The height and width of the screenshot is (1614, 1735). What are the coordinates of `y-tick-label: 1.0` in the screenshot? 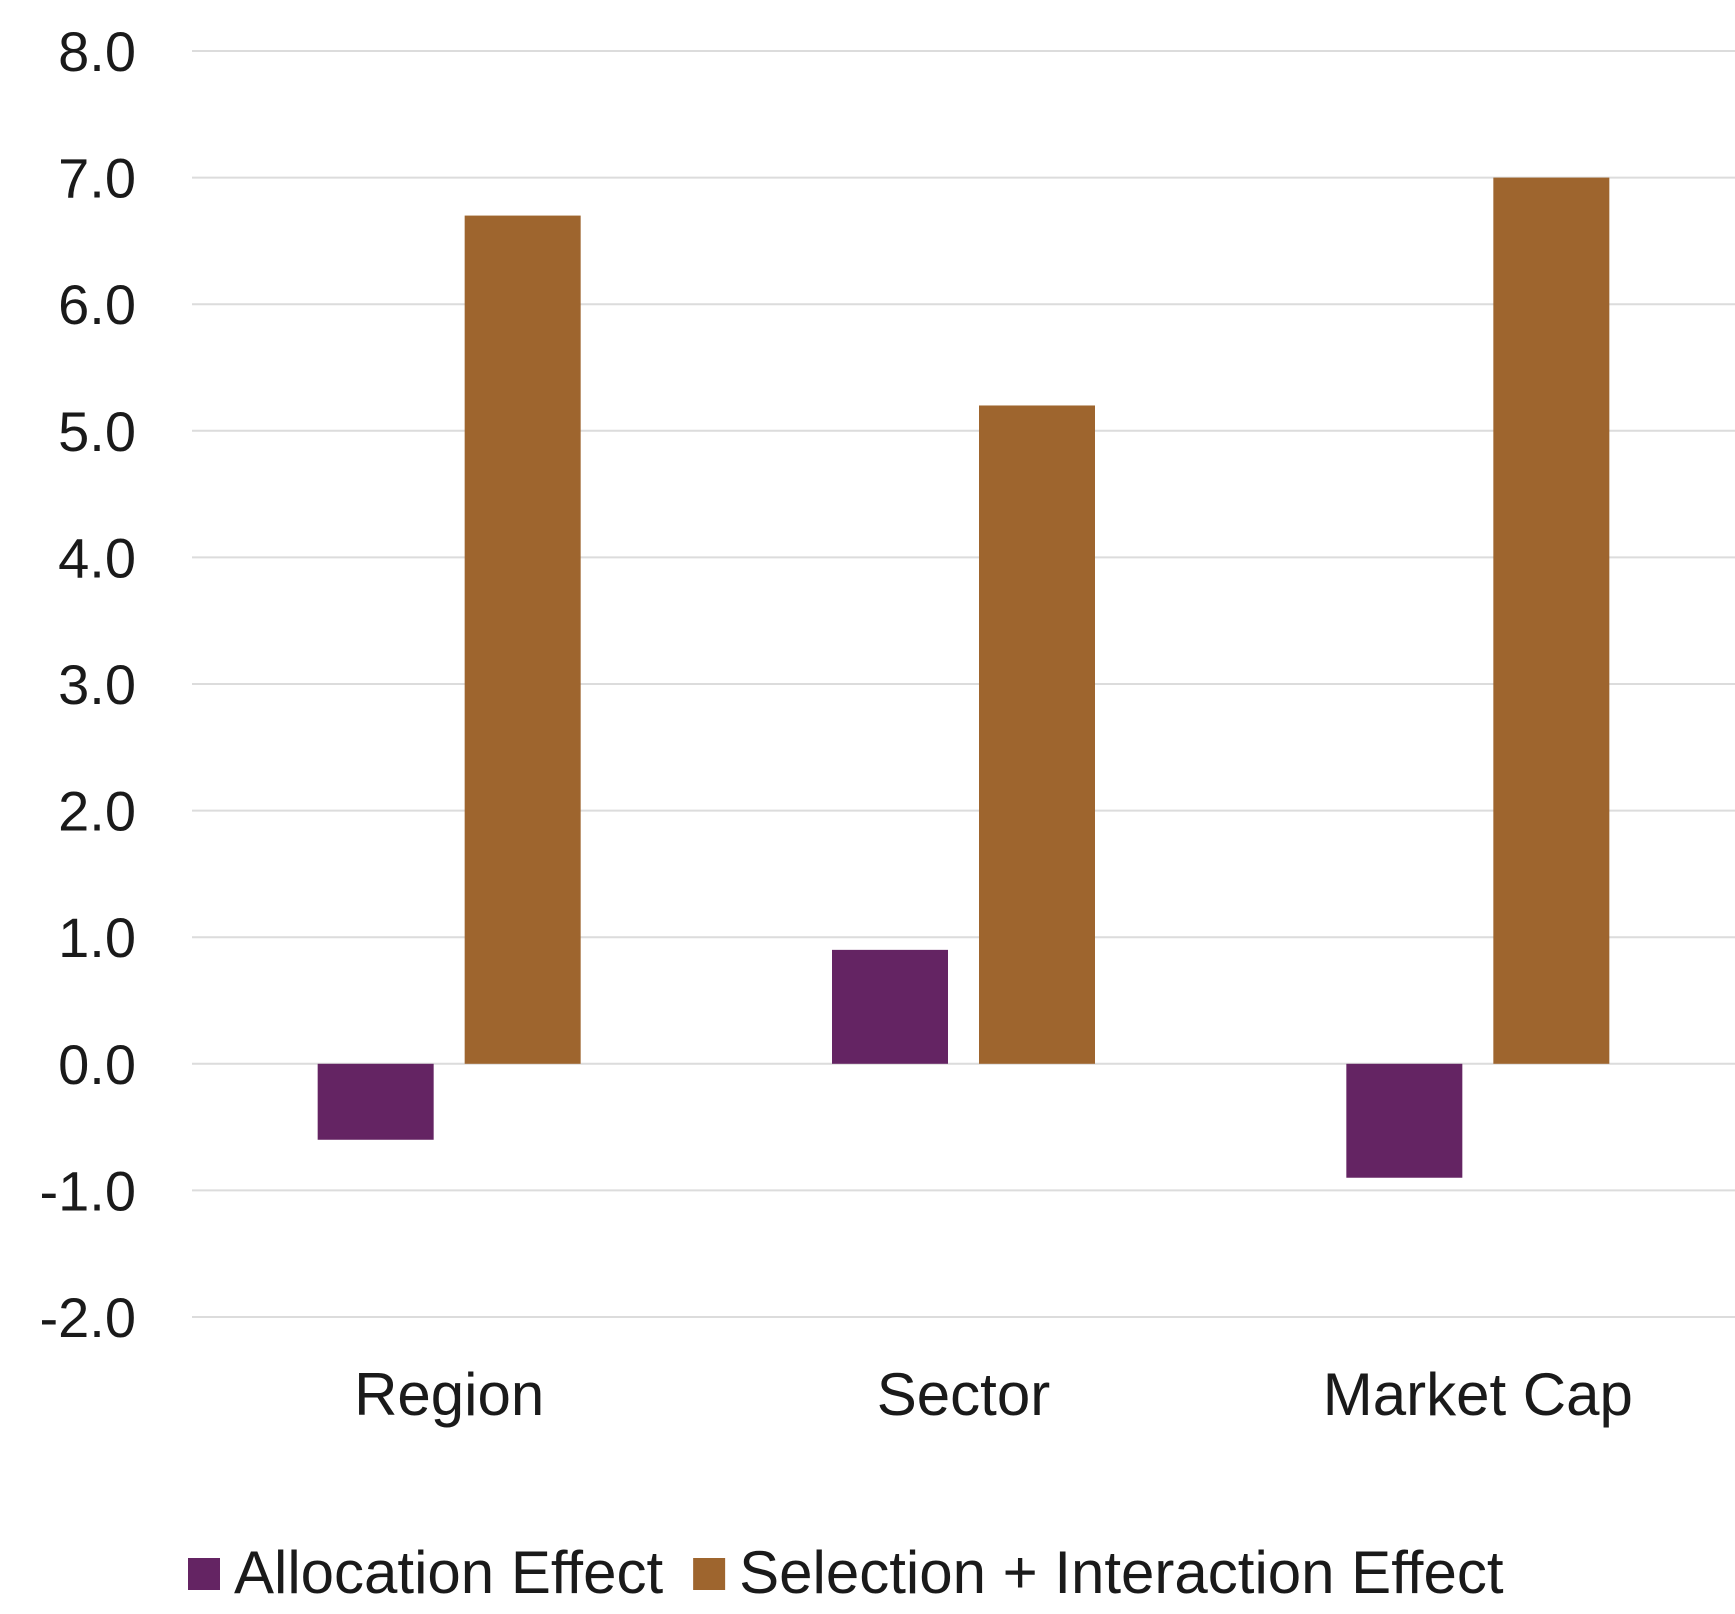 It's located at (97, 937).